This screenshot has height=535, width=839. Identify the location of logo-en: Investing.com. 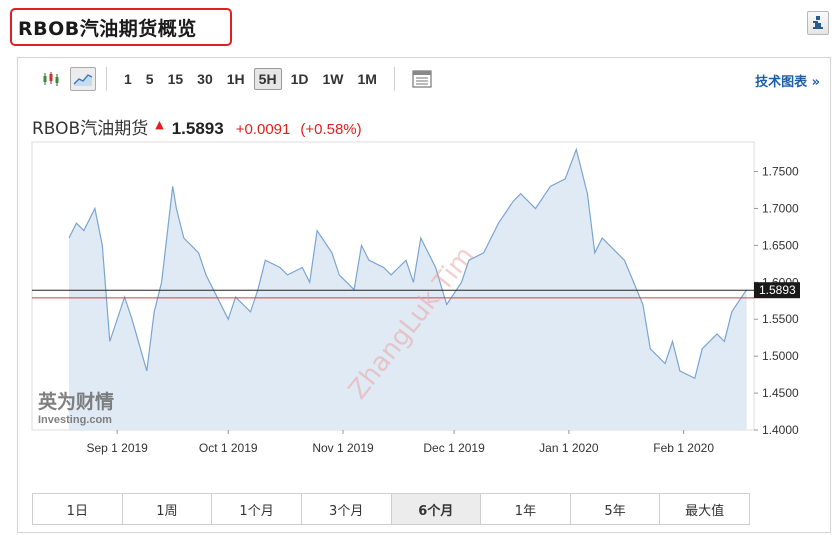
(75, 420).